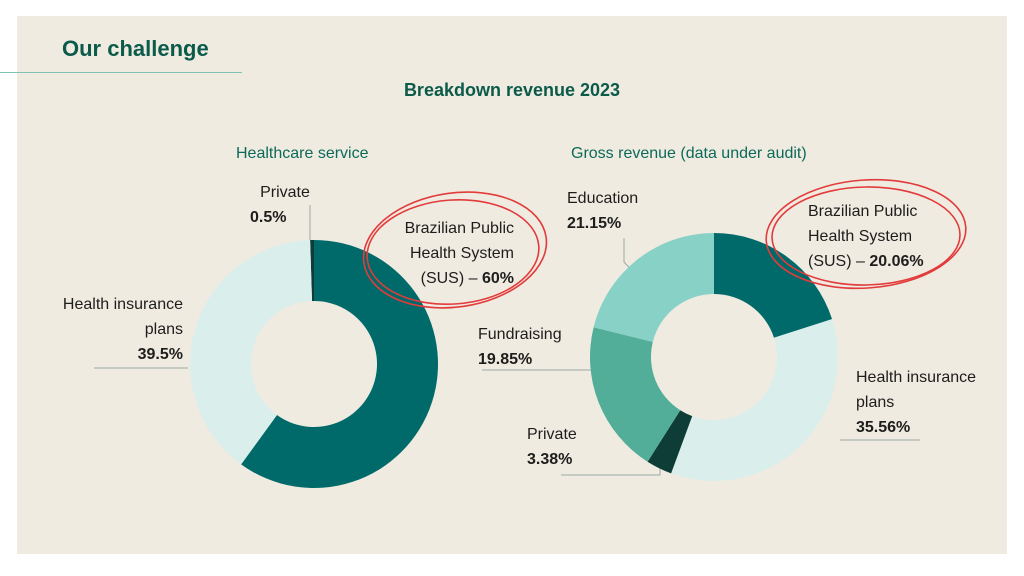  Describe the element at coordinates (754, 400) in the screenshot. I see `chart2-slice-health-insurance-plans` at that location.